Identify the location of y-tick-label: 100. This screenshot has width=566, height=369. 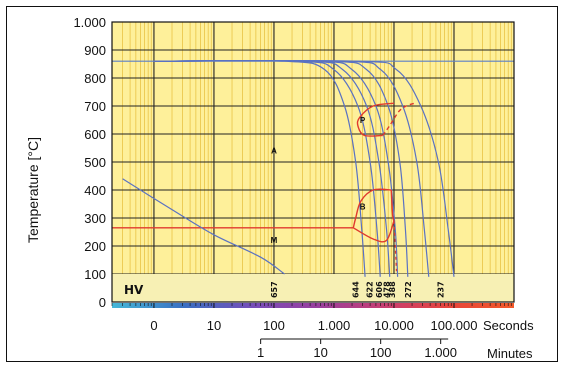
(95, 274).